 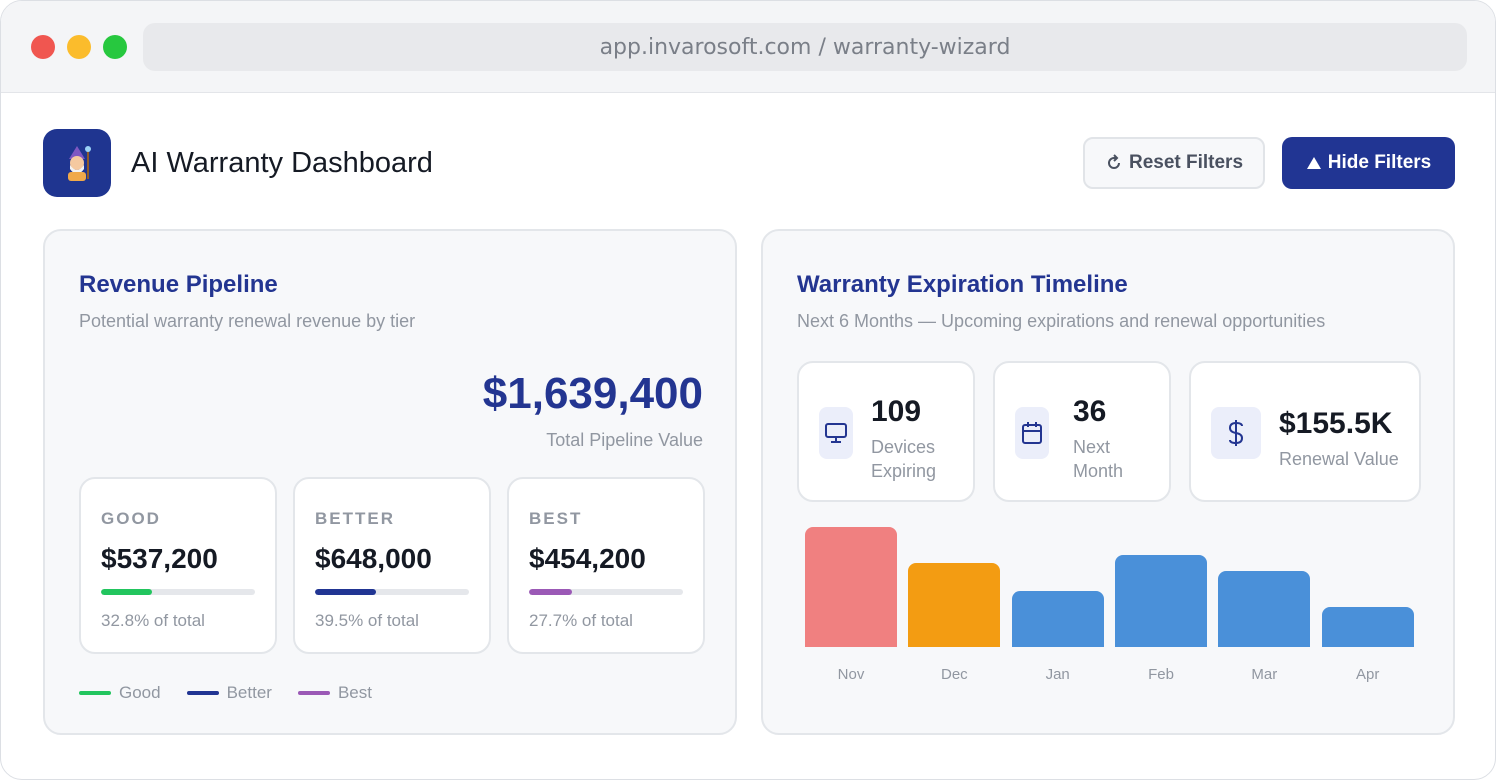 What do you see at coordinates (1057, 619) in the screenshot?
I see `bar-jan` at bounding box center [1057, 619].